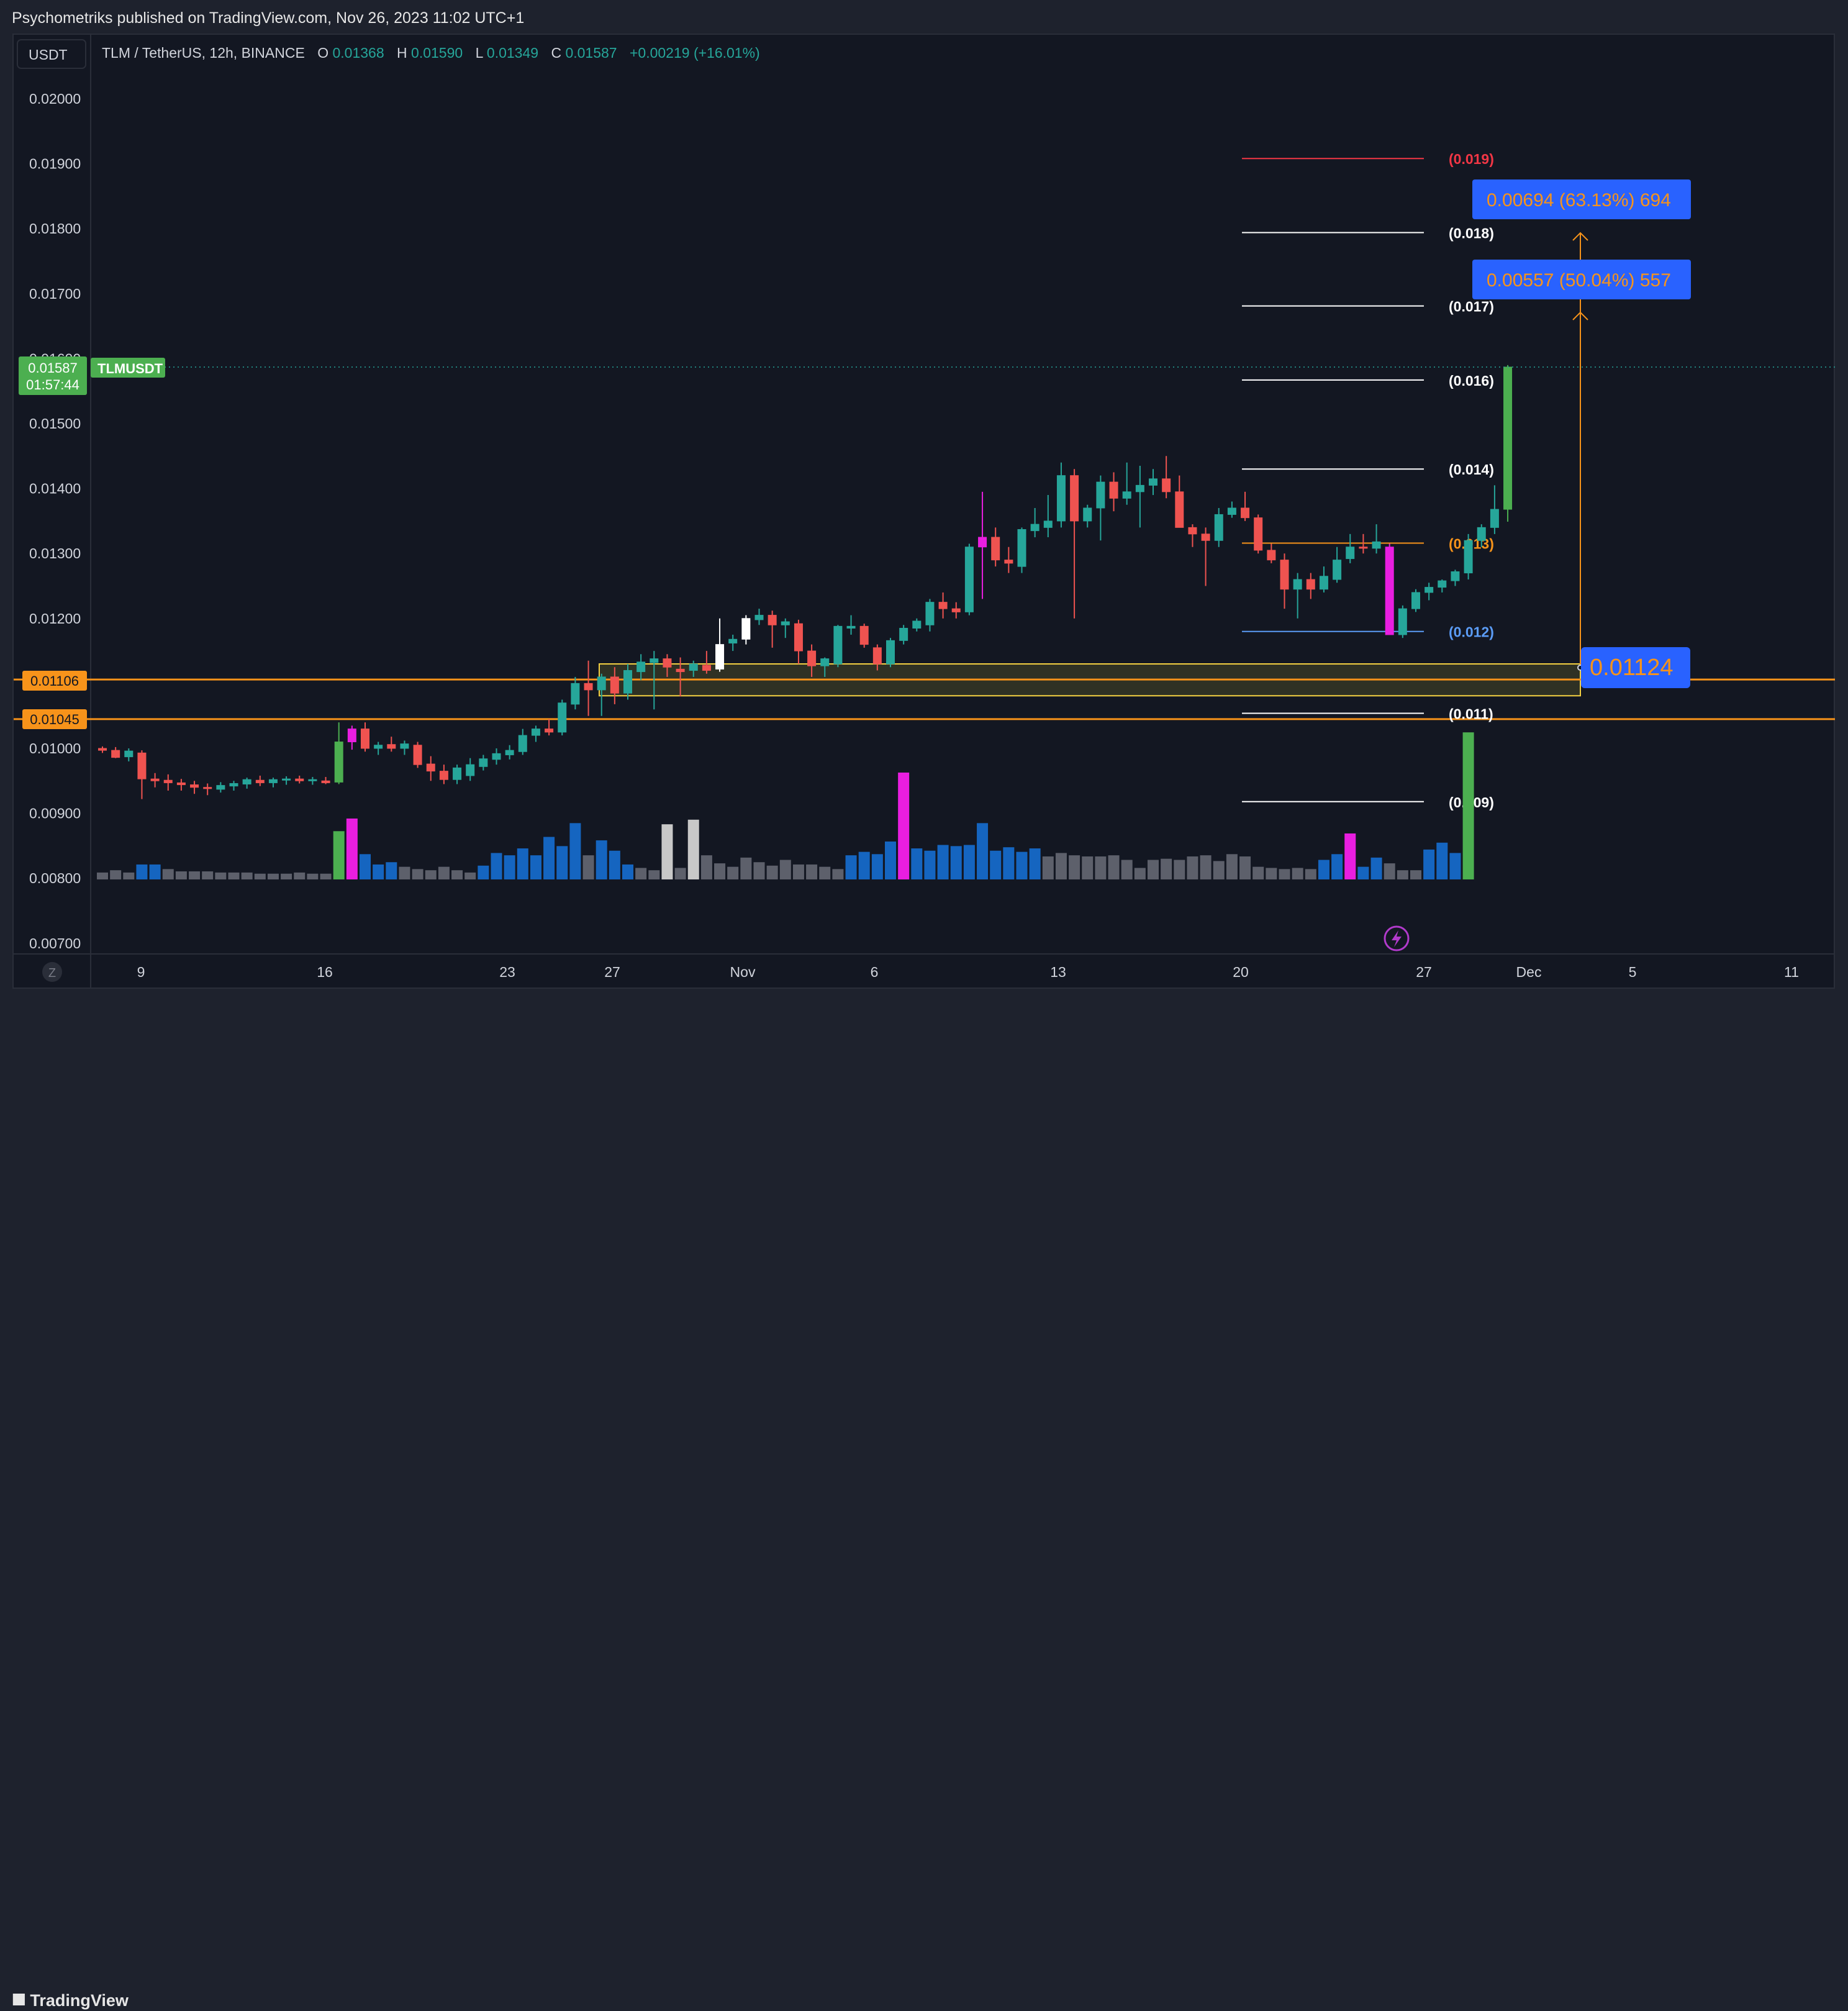 The image size is (1848, 2011). Describe the element at coordinates (924, 699) in the screenshot. I see `horizontal-levels` at that location.